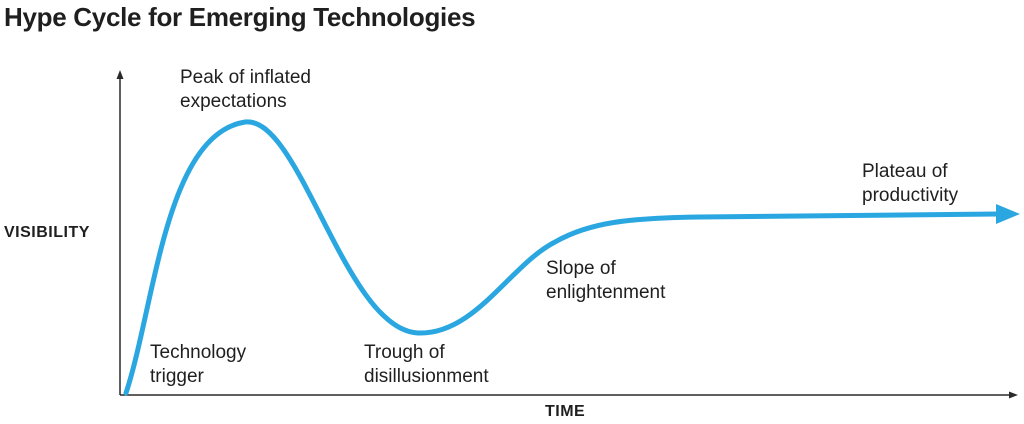  What do you see at coordinates (910, 195) in the screenshot?
I see `phase-label-line2: productivity` at bounding box center [910, 195].